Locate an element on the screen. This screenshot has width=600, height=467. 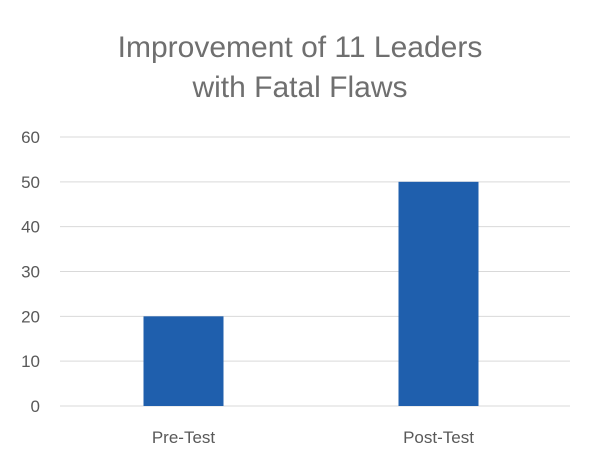
y-tick-label-20: 20 is located at coordinates (30, 316).